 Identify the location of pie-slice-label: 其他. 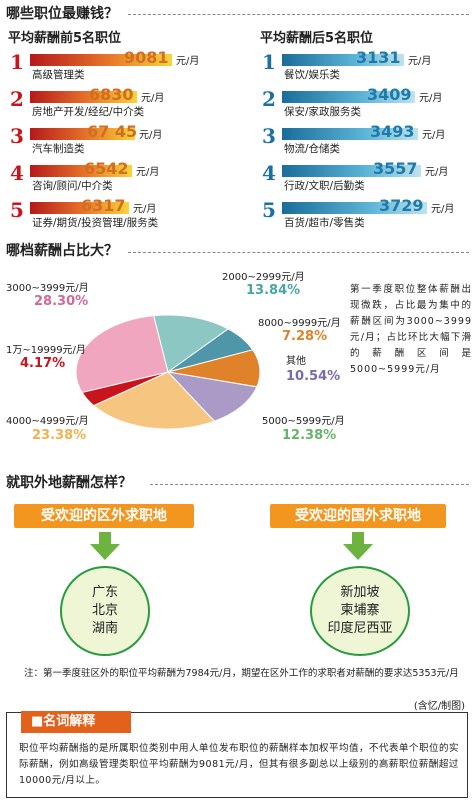
(296, 361).